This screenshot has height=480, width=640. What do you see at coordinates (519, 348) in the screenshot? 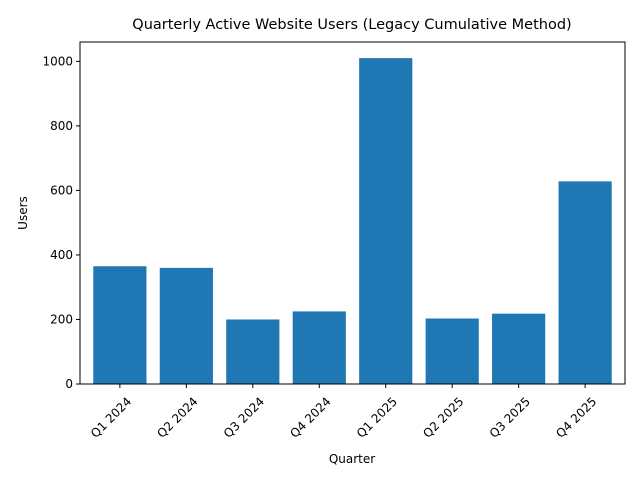
I see `bar-q3-2025` at bounding box center [519, 348].